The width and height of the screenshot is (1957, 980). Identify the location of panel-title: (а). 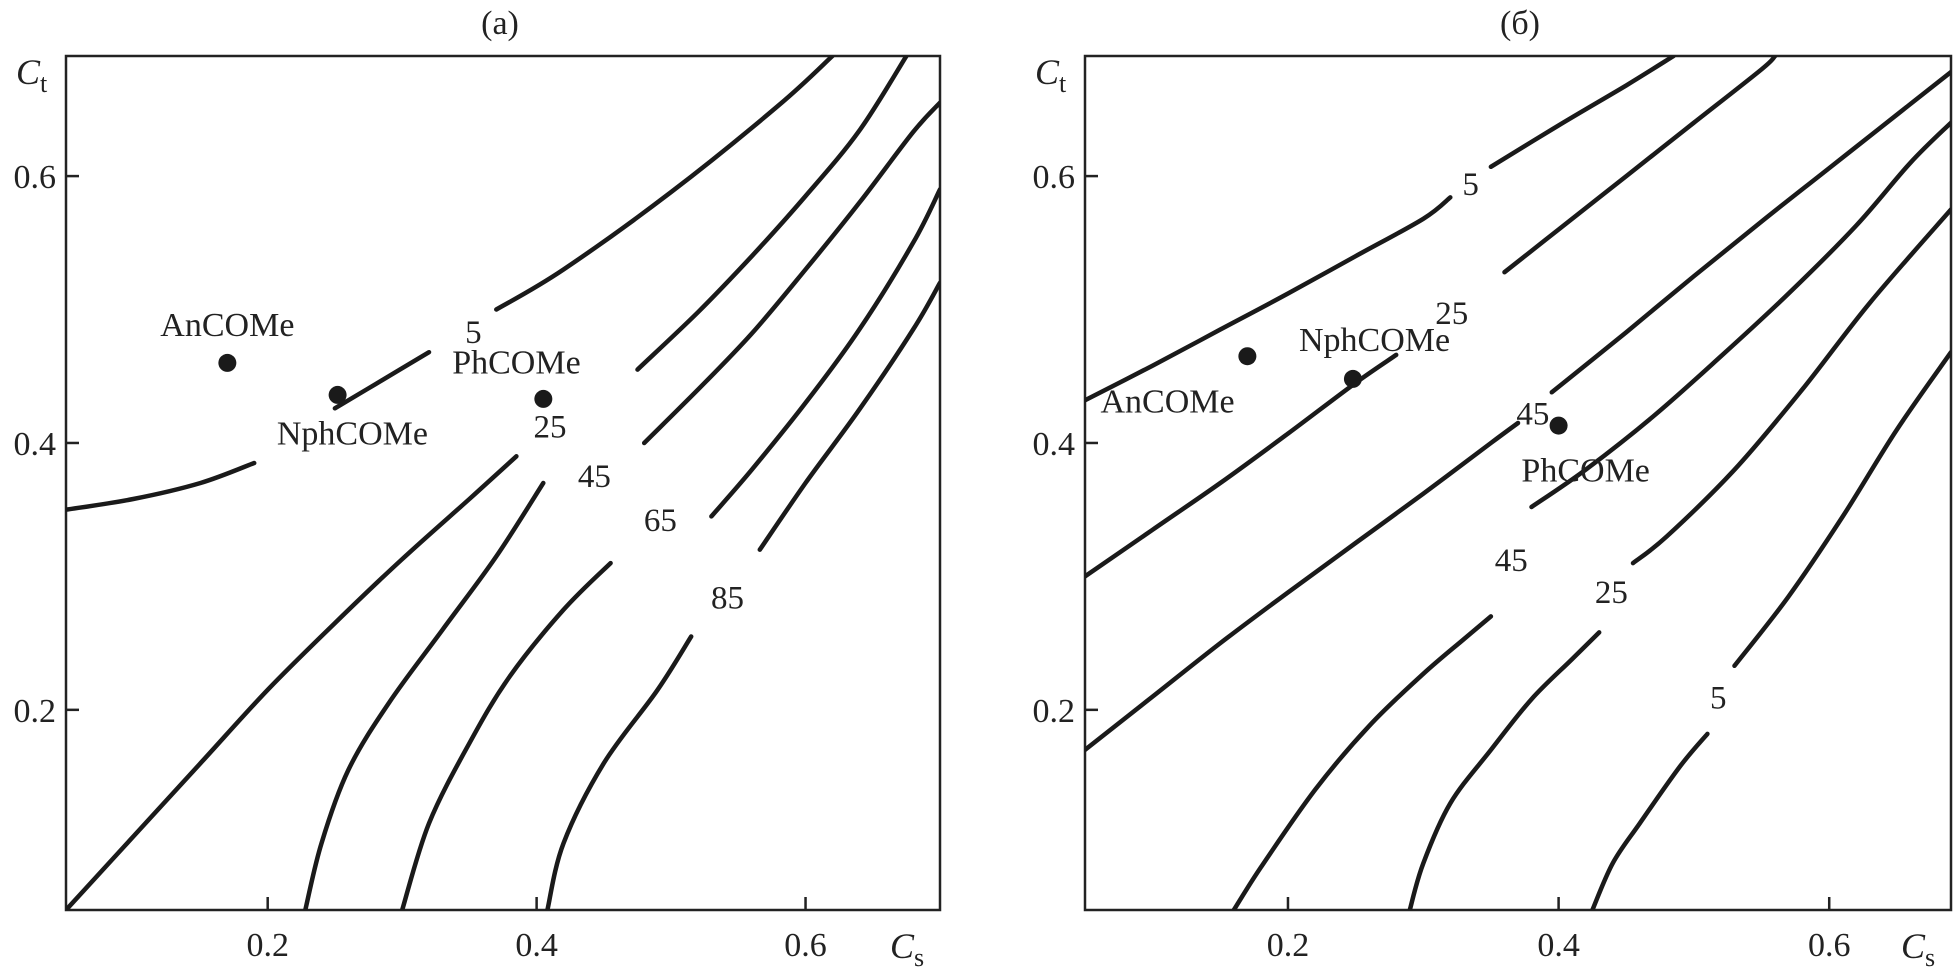
(500, 23).